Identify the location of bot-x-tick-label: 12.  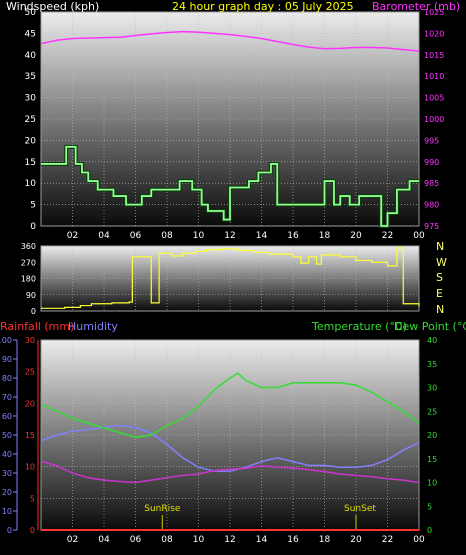
(229, 540).